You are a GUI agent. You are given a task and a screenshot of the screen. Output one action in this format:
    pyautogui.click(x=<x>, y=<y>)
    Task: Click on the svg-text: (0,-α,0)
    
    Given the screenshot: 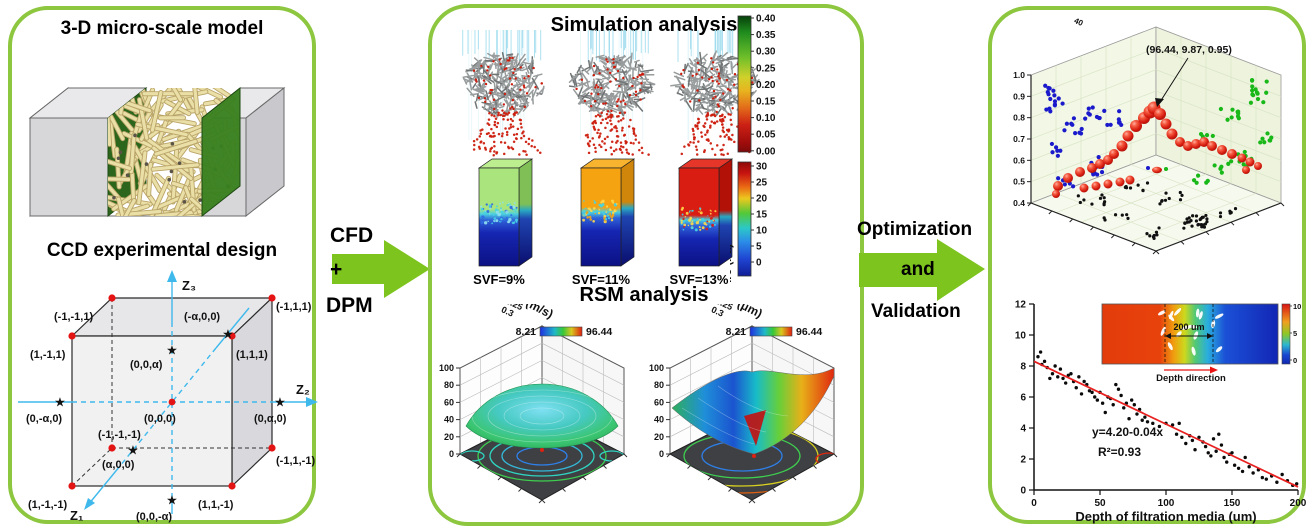 What is the action you would take?
    pyautogui.click(x=44, y=419)
    